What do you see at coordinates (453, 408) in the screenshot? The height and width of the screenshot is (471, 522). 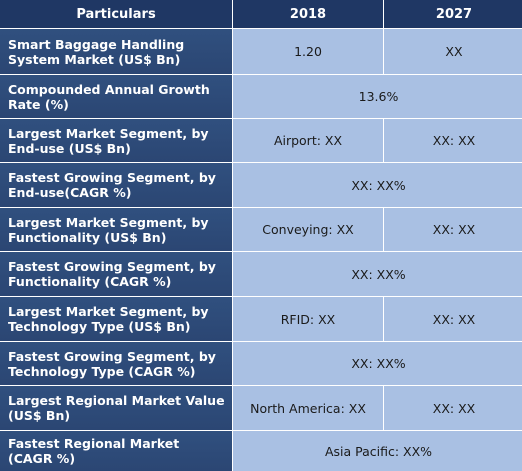 I see `cell-largest-region-2027: XX` at bounding box center [453, 408].